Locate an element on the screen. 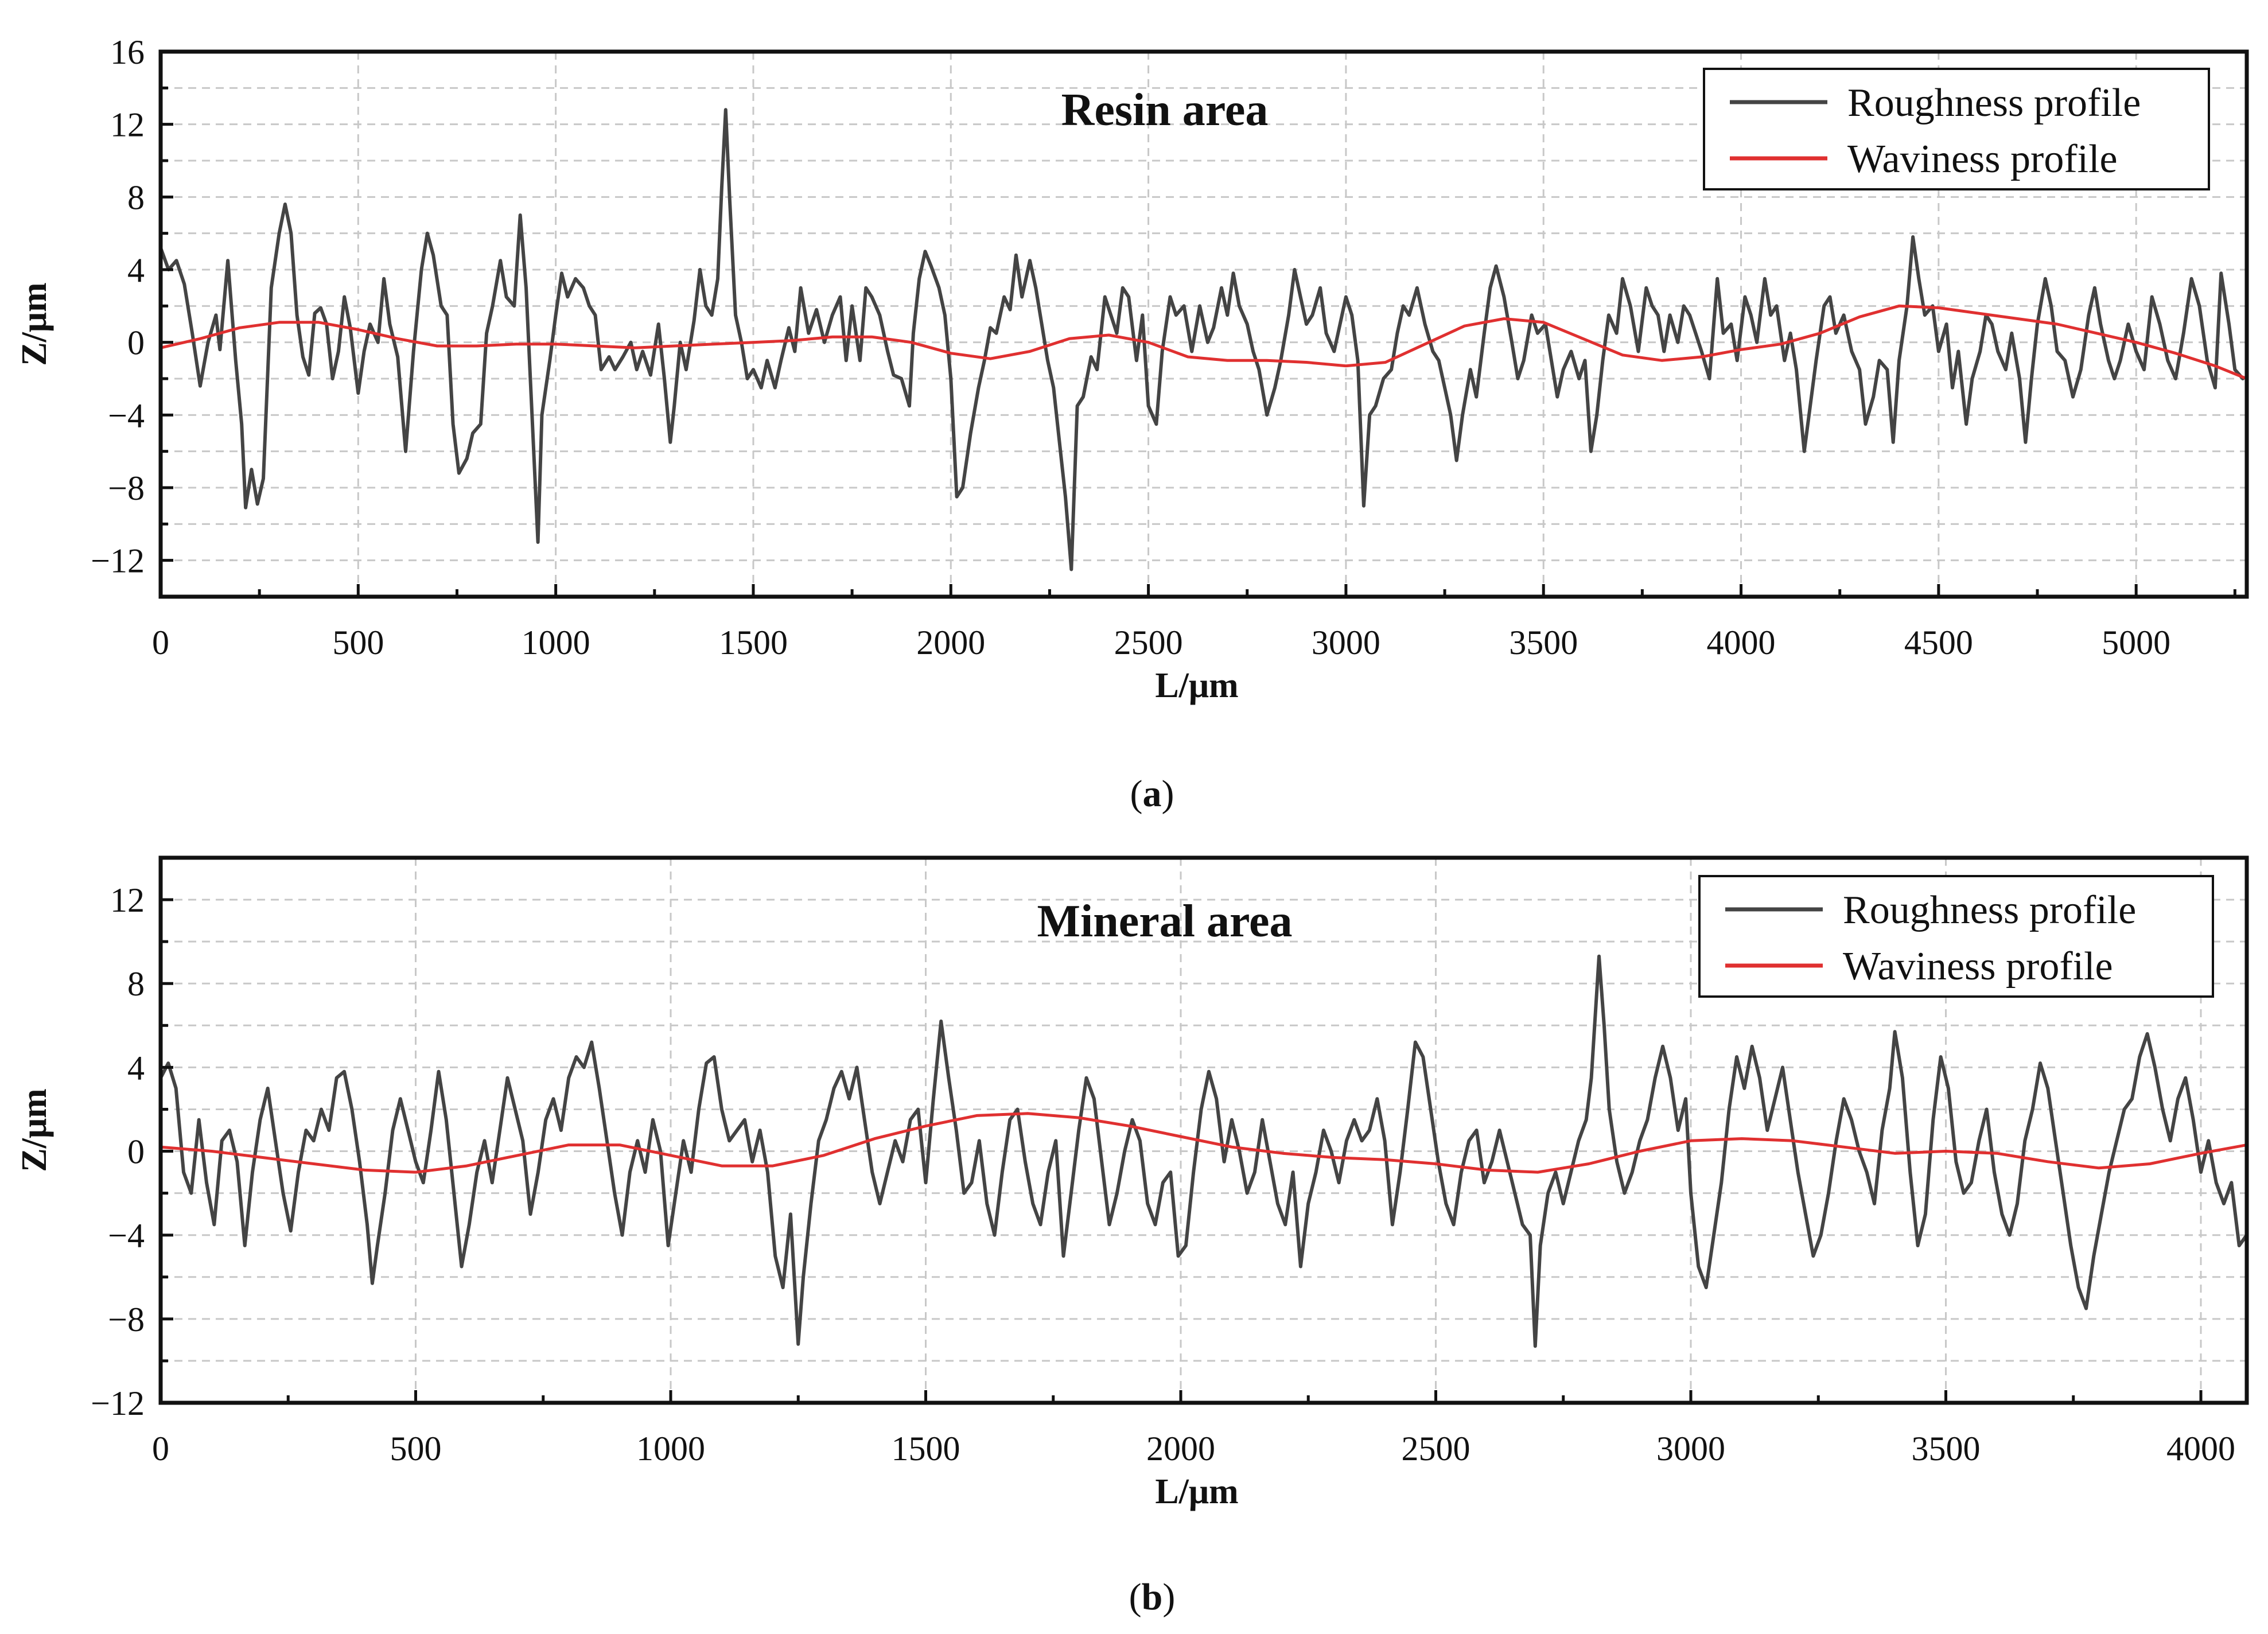  y-tick-label: 16 is located at coordinates (127, 52).